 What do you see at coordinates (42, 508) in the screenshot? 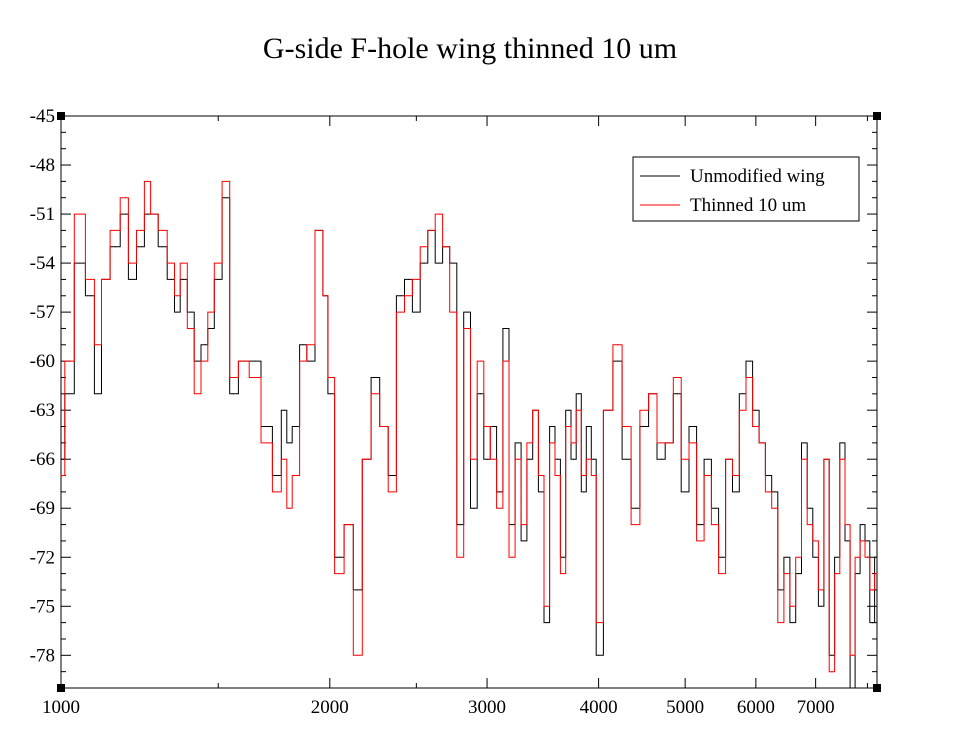
I see `y-tick-label: -69` at bounding box center [42, 508].